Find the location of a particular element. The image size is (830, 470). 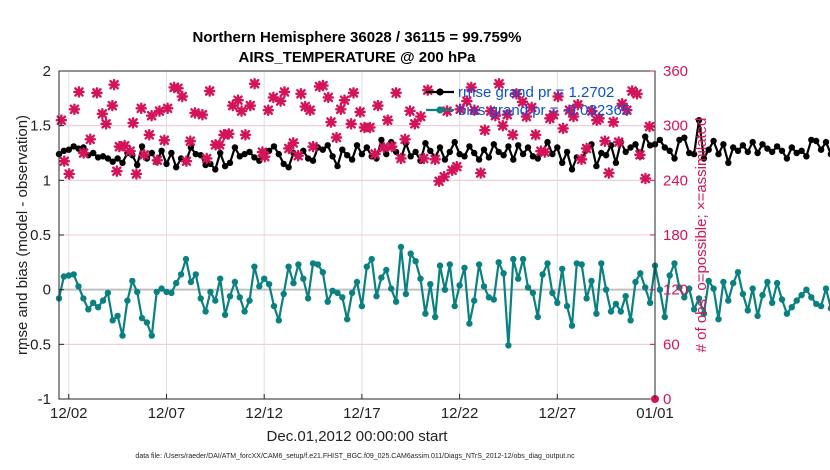

x-tick-label: 01/01 is located at coordinates (655, 413).